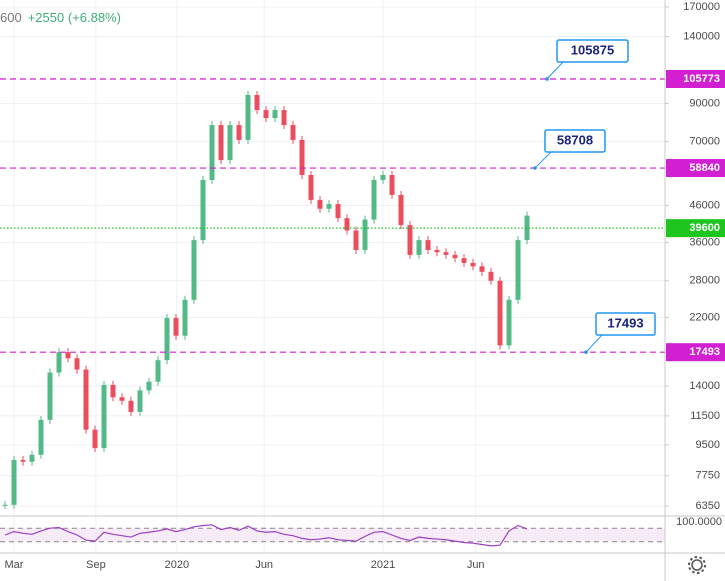 This screenshot has width=725, height=581. What do you see at coordinates (699, 522) in the screenshot?
I see `rsi-label: 100.0000` at bounding box center [699, 522].